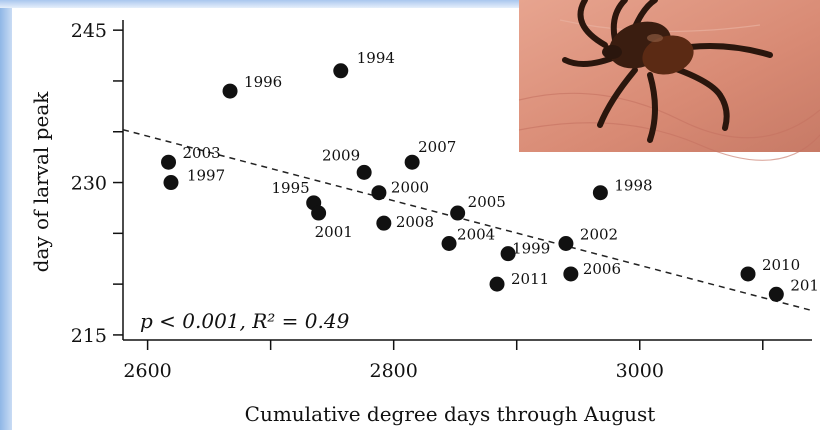 The image size is (820, 430). Describe the element at coordinates (341, 155) in the screenshot. I see `point-label-2009: 2009` at that location.